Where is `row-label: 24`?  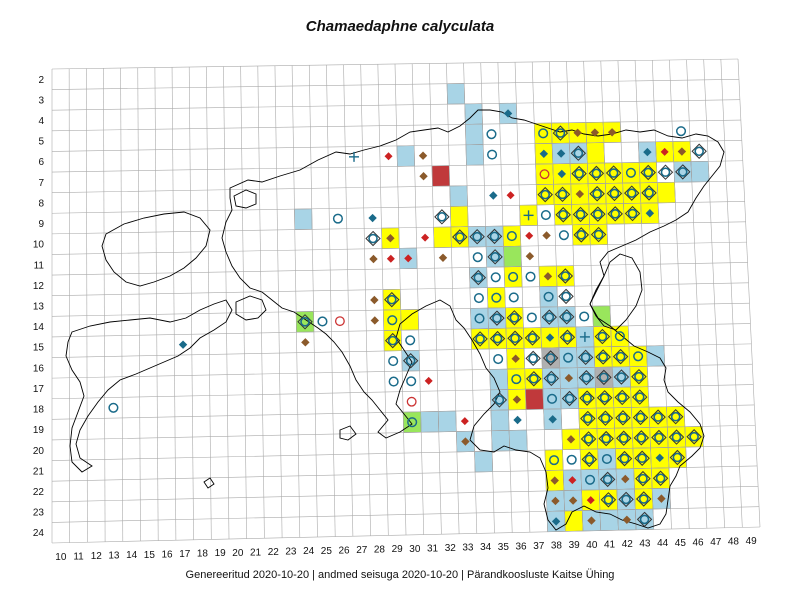 row-label: 24 is located at coordinates (39, 533).